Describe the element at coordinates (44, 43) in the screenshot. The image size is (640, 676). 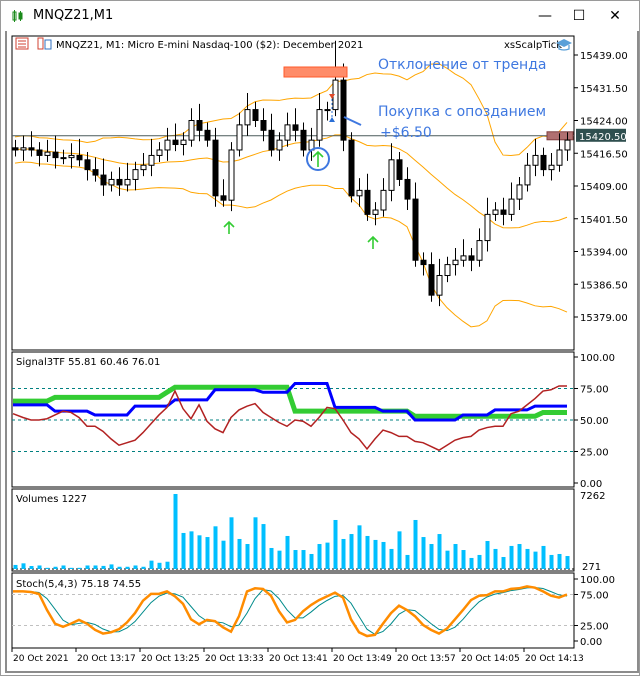
I see `chart-properties-icon` at that location.